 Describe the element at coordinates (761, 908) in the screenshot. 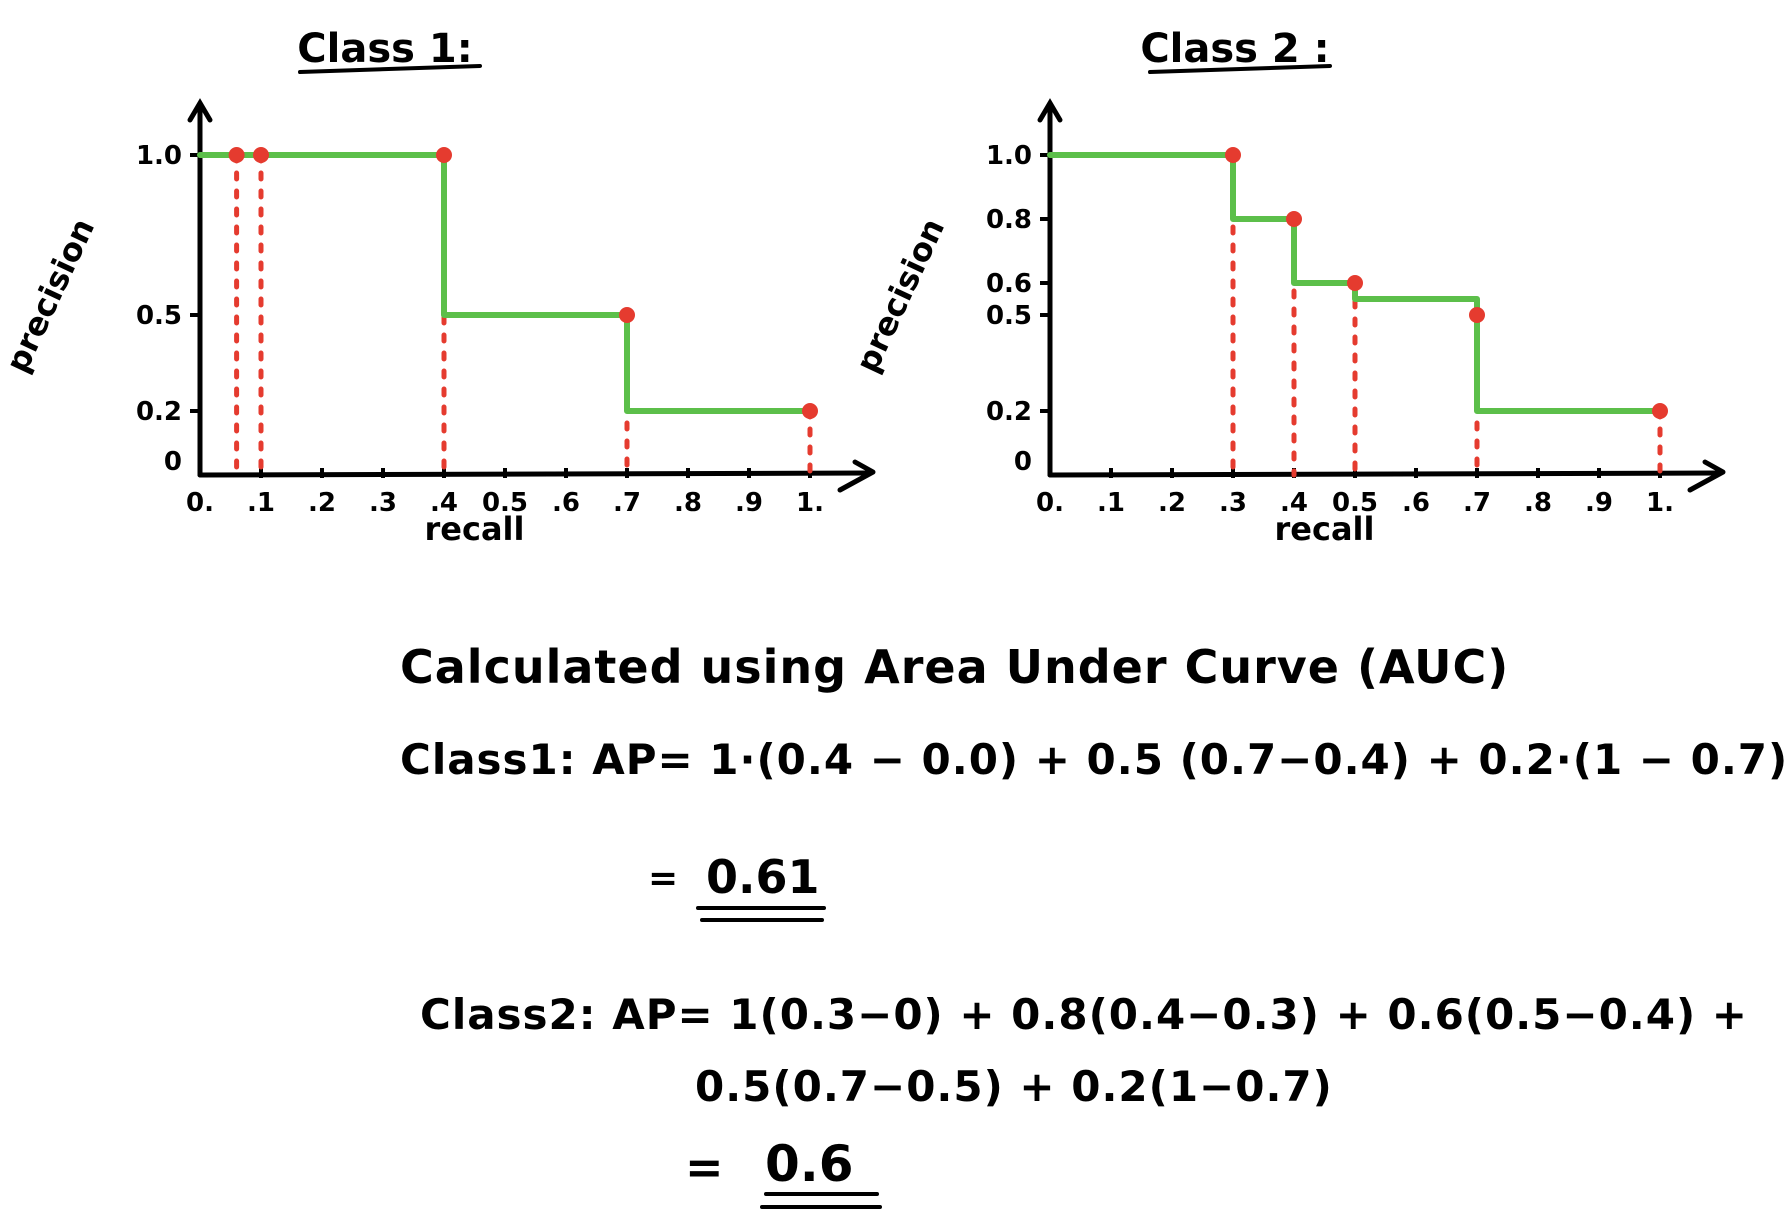

I see `class1-result-underline` at that location.